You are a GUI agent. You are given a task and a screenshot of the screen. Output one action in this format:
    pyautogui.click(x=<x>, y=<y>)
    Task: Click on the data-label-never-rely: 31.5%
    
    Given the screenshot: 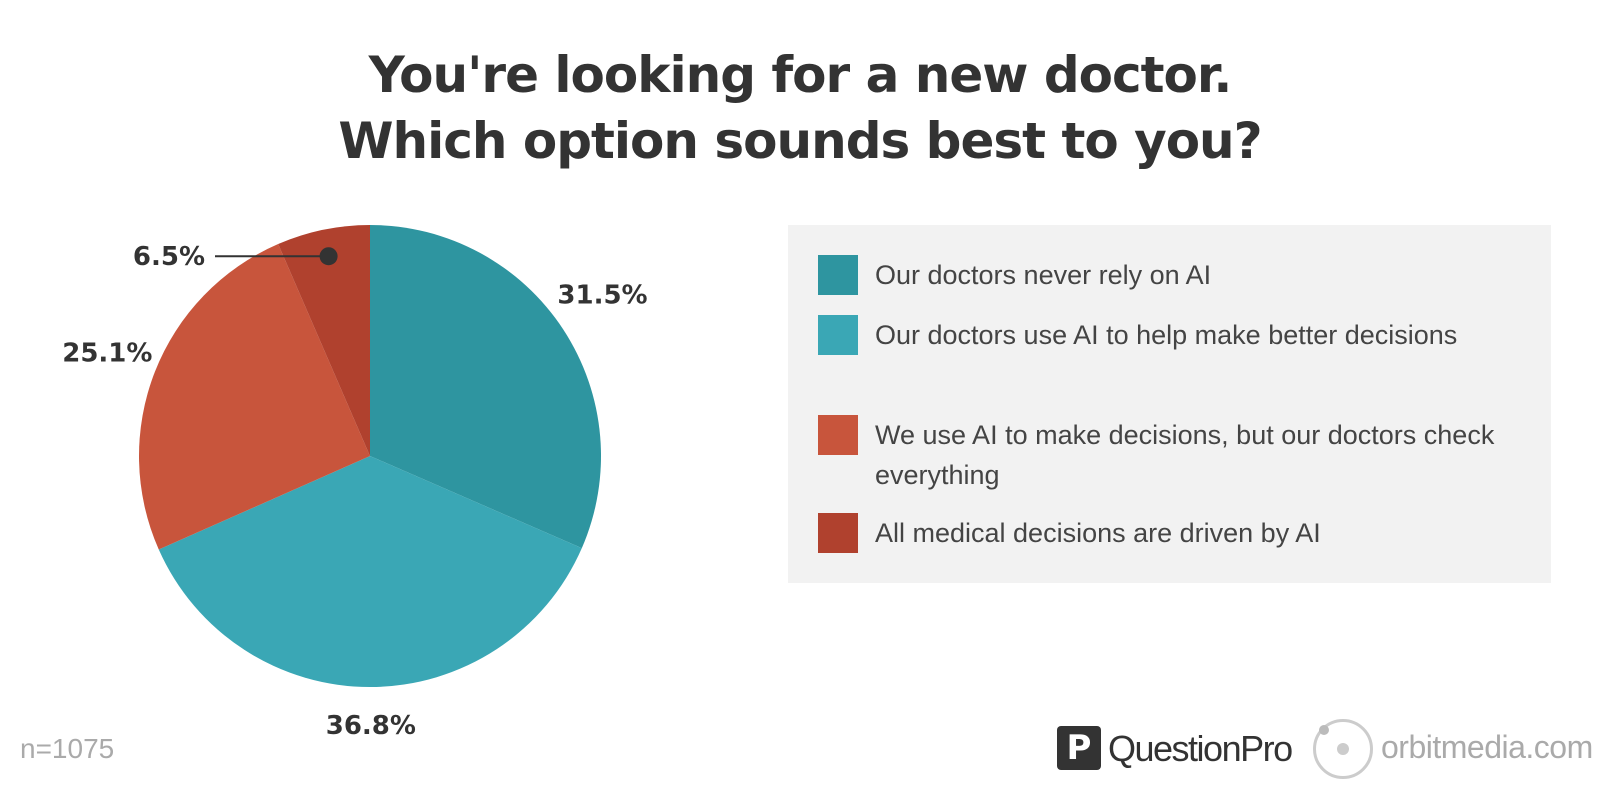 What is the action you would take?
    pyautogui.click(x=602, y=296)
    